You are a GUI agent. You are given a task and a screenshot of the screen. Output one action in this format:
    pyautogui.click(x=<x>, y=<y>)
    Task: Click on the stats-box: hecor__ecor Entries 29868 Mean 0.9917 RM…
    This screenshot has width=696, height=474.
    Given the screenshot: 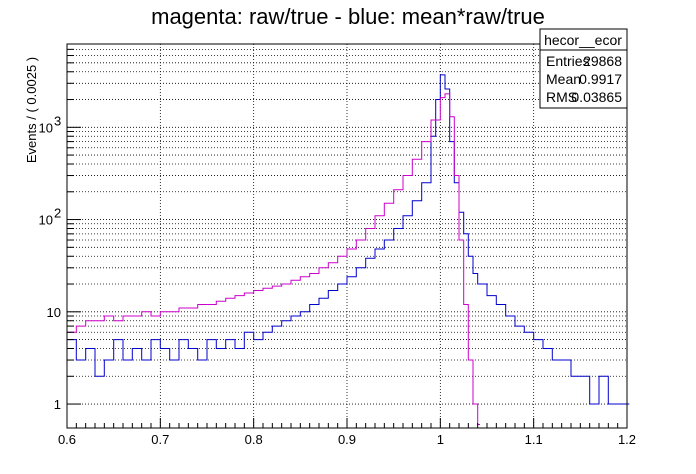 What is the action you would take?
    pyautogui.click(x=583, y=68)
    